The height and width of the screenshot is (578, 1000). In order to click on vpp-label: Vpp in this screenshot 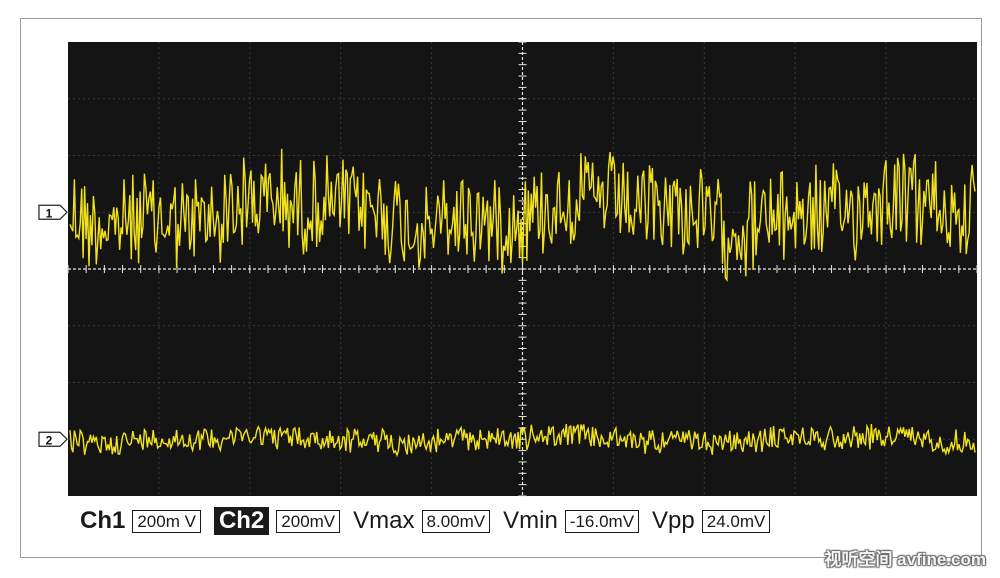, I will do `click(673, 520)`.